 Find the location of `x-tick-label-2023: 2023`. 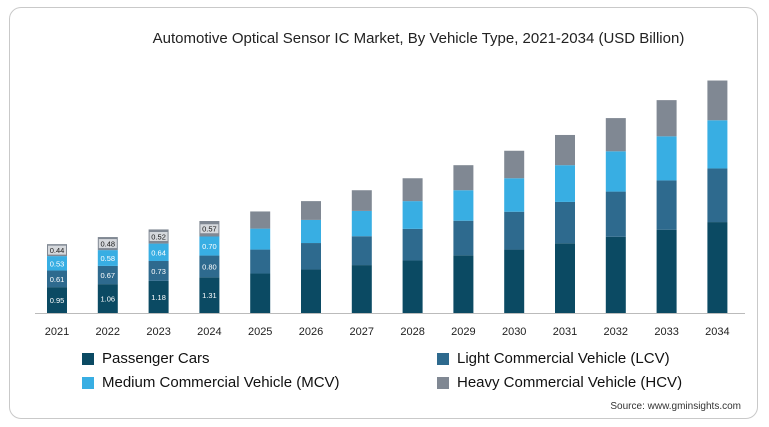

x-tick-label-2023: 2023 is located at coordinates (158, 332).